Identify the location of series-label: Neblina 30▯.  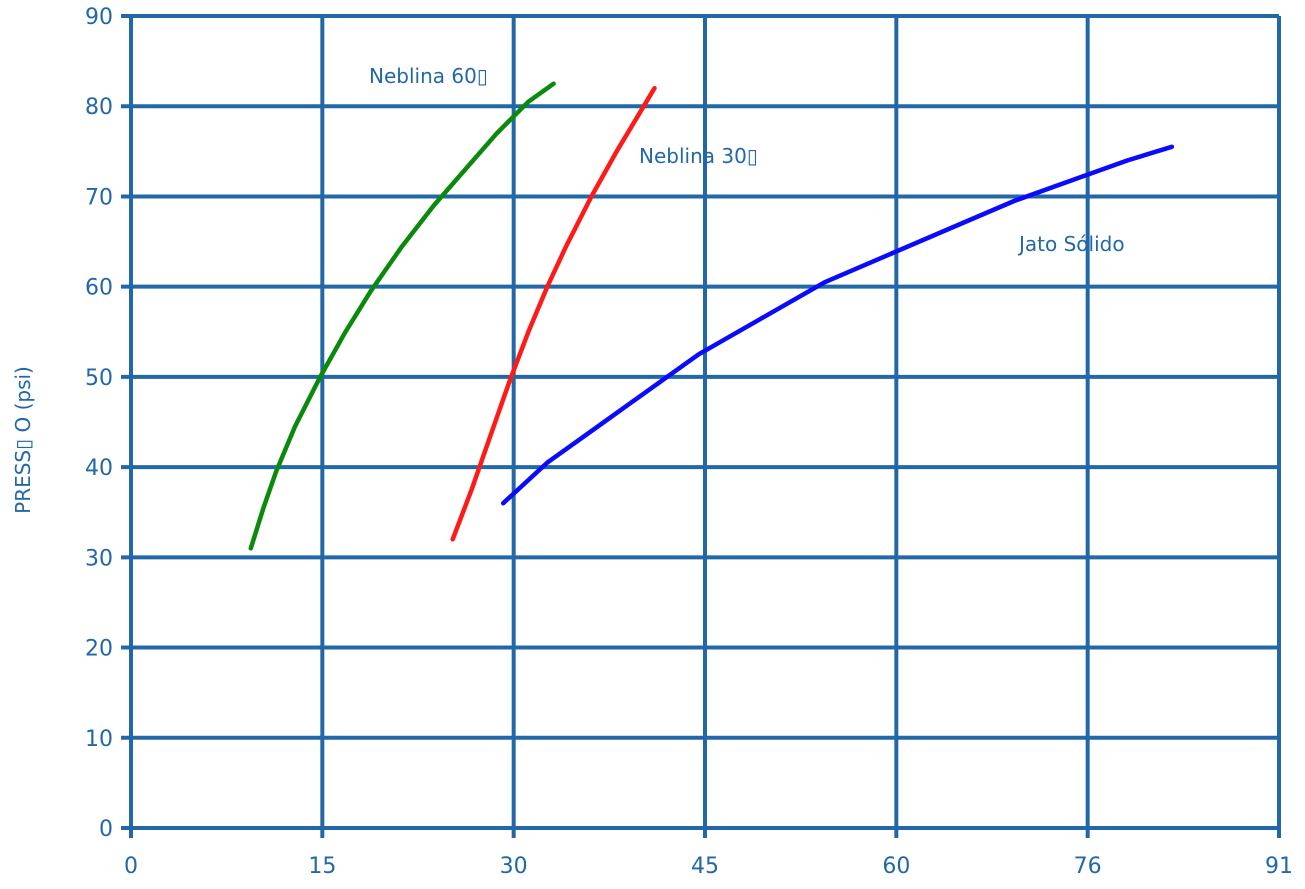
(698, 156).